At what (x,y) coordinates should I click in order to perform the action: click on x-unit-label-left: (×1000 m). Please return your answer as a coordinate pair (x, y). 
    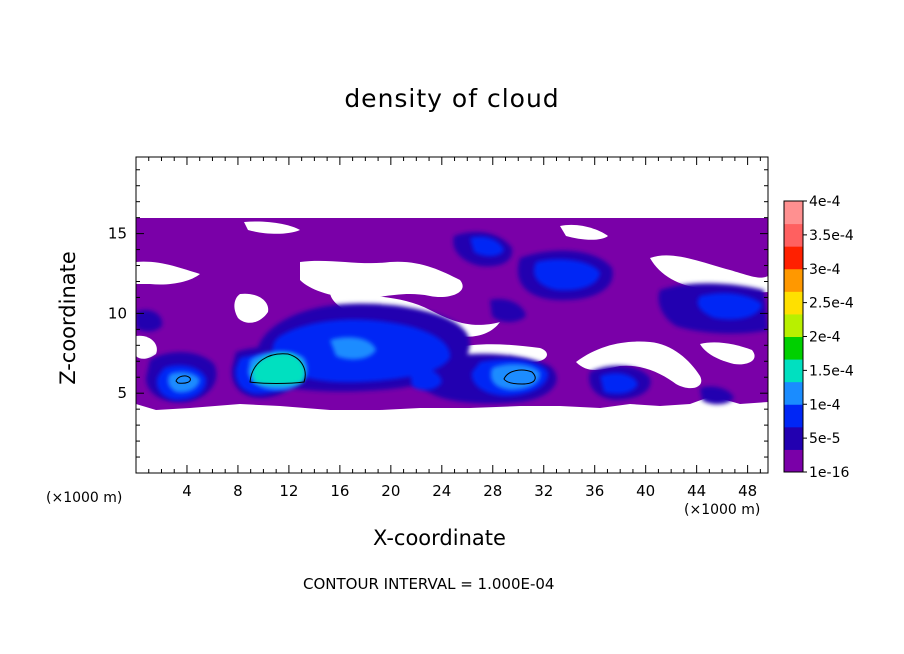
    Looking at the image, I should click on (84, 498).